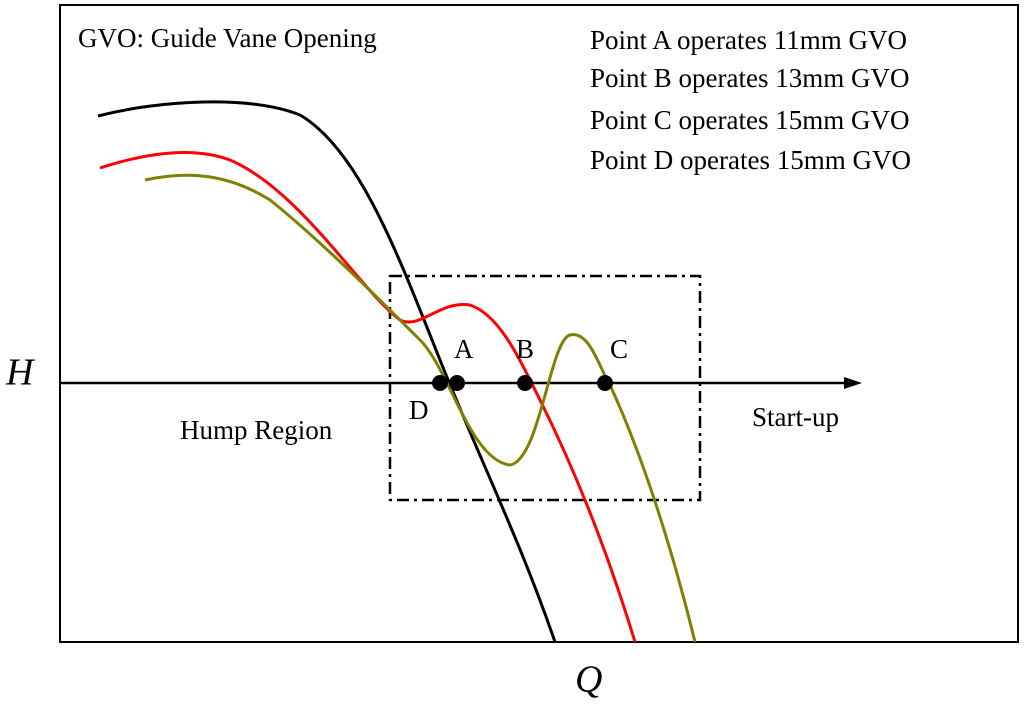 This screenshot has width=1024, height=711. Describe the element at coordinates (457, 383) in the screenshot. I see `point-a` at that location.